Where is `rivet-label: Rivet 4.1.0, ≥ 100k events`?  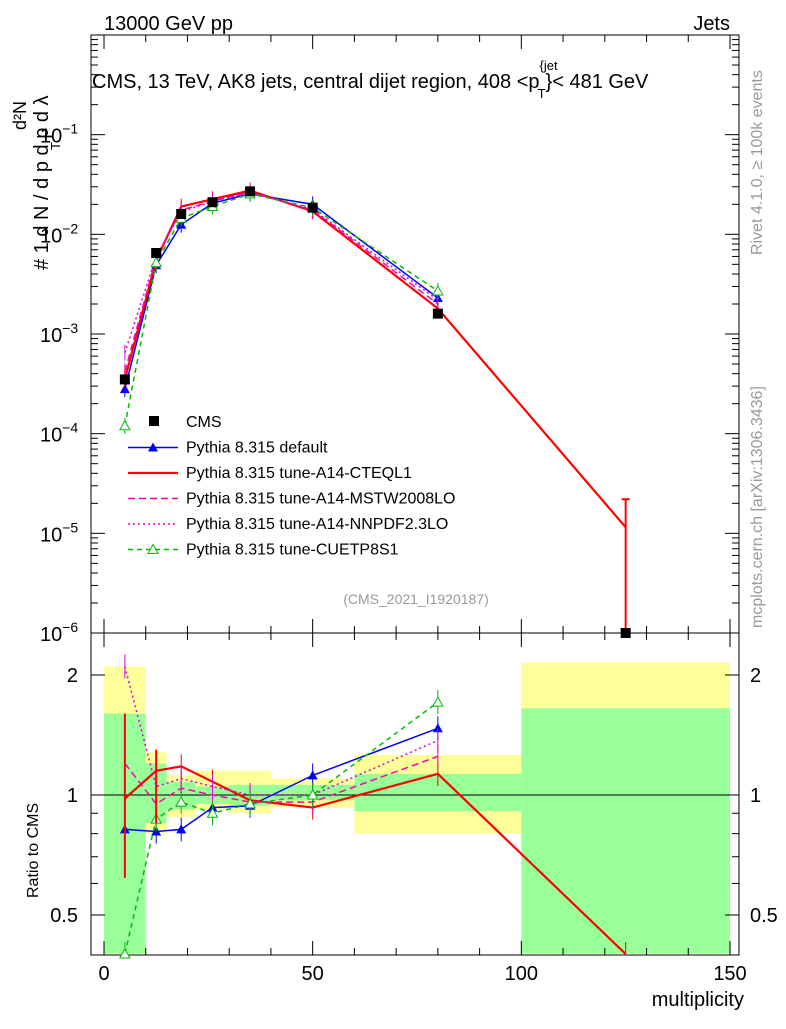
rivet-label: Rivet 4.1.0, ≥ 100k events is located at coordinates (757, 162).